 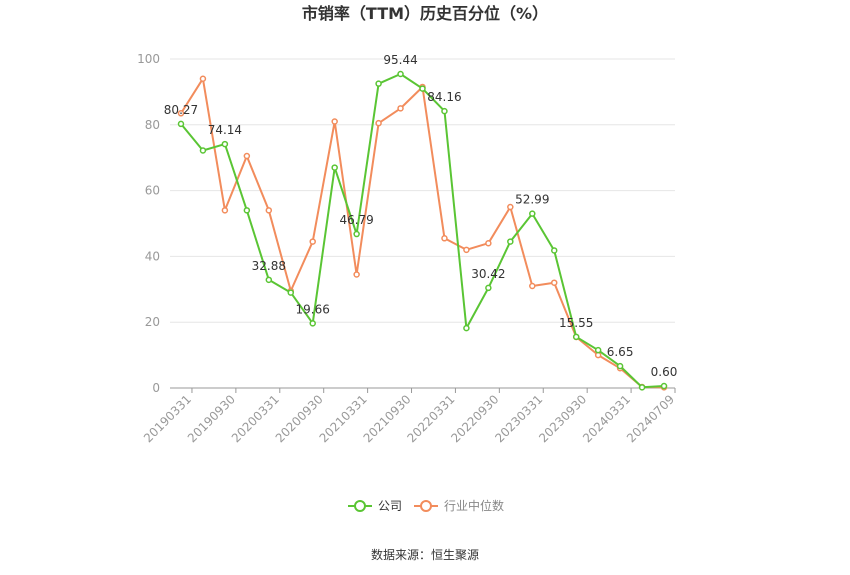 What do you see at coordinates (425, 13) in the screenshot?
I see `chart-title: 市销率（TTM）历史百分位（%）` at bounding box center [425, 13].